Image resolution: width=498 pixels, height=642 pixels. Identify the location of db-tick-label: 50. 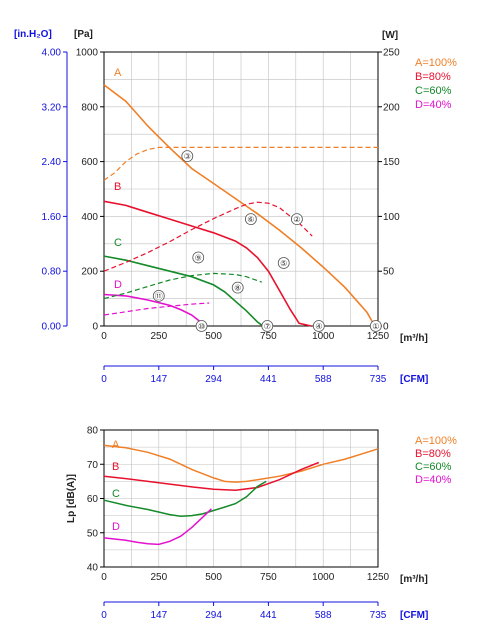
(93, 533).